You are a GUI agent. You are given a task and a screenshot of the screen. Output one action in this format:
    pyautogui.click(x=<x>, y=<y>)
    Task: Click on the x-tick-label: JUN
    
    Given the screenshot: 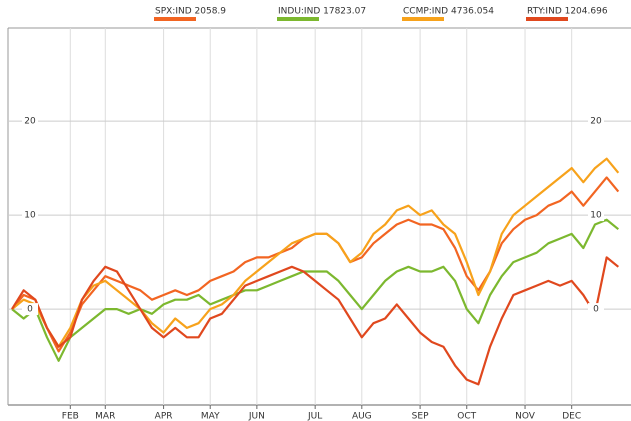 What is the action you would take?
    pyautogui.click(x=256, y=416)
    